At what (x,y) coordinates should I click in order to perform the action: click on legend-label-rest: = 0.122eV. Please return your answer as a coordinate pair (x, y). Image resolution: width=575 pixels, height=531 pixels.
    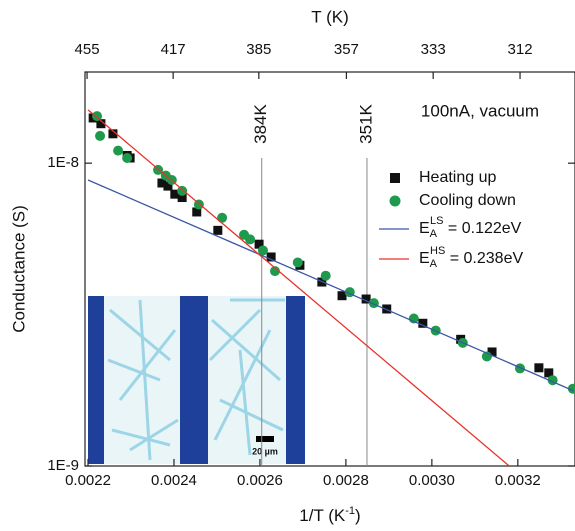
    Looking at the image, I should click on (482, 228).